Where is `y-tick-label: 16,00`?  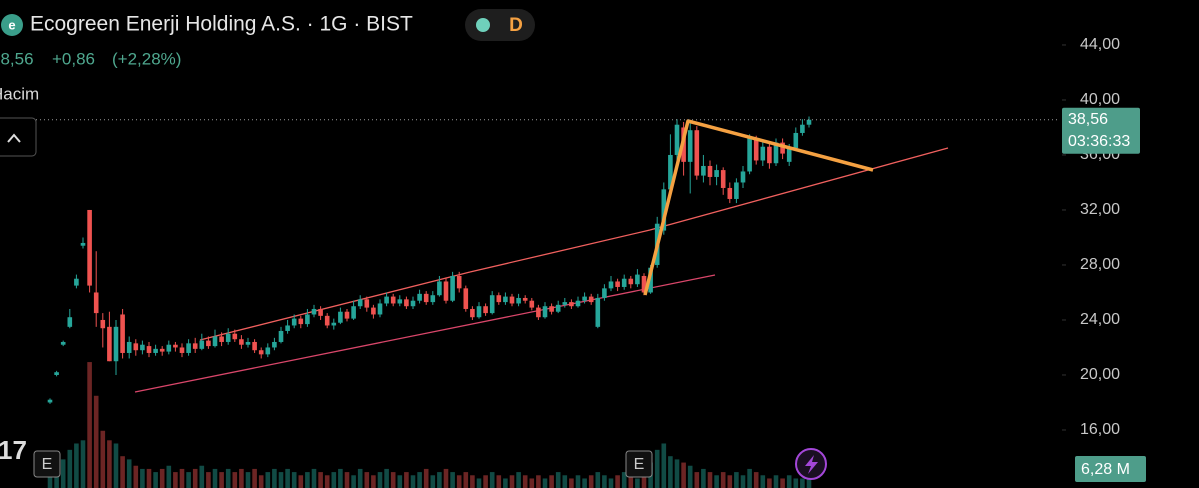
y-tick-label: 16,00 is located at coordinates (1100, 429).